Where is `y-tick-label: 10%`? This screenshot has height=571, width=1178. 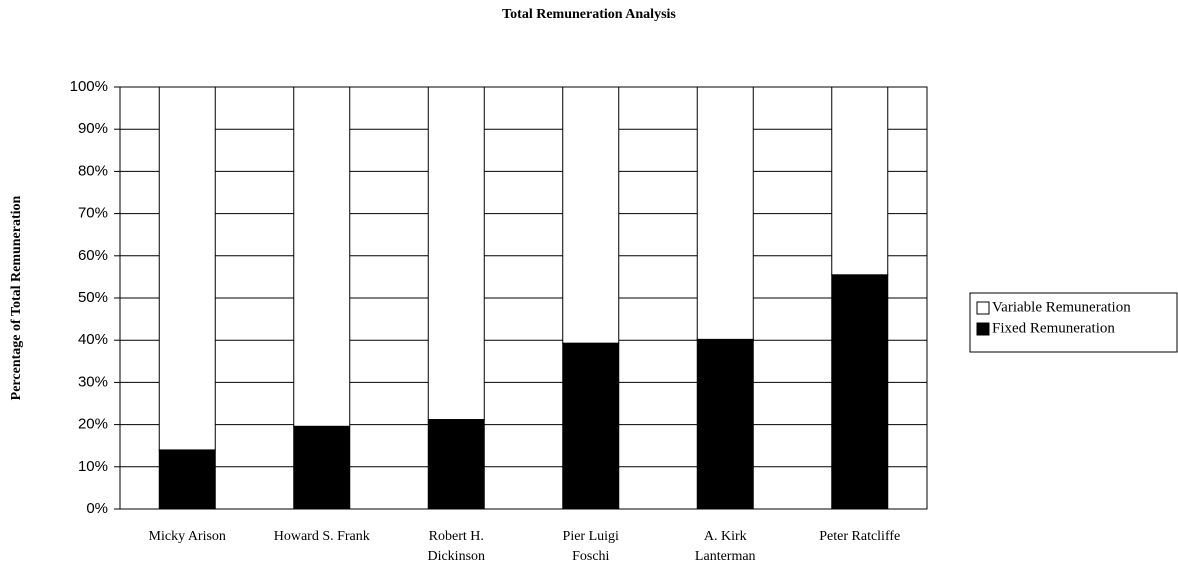
y-tick-label: 10% is located at coordinates (93, 466).